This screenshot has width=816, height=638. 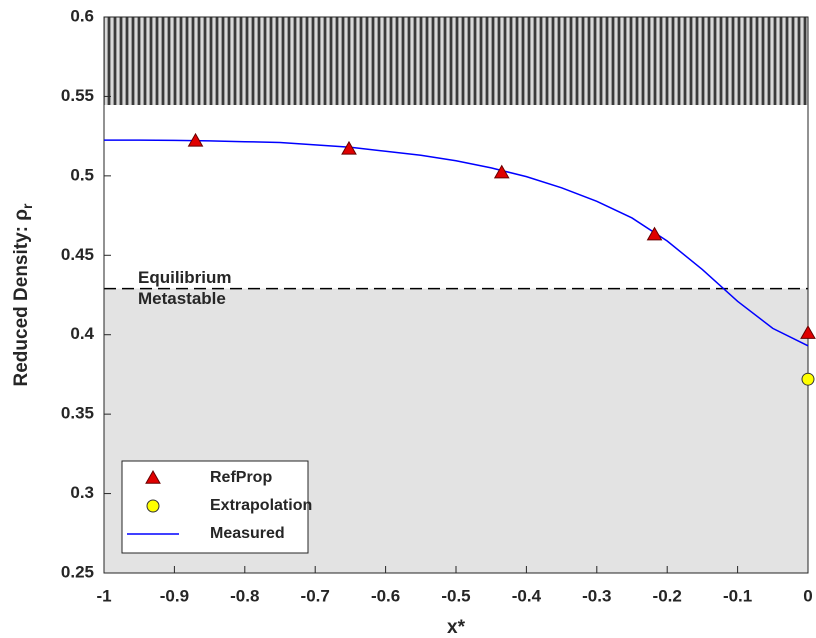 What do you see at coordinates (82, 15) in the screenshot?
I see `y-tick-label: 0.6` at bounding box center [82, 15].